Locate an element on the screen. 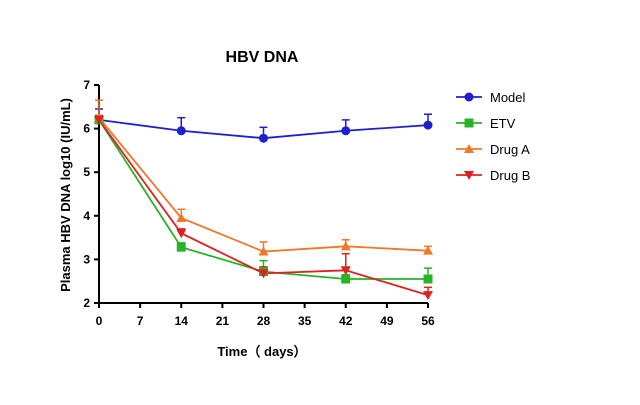 The image size is (640, 405). x-tick-label: 0 is located at coordinates (99, 321).